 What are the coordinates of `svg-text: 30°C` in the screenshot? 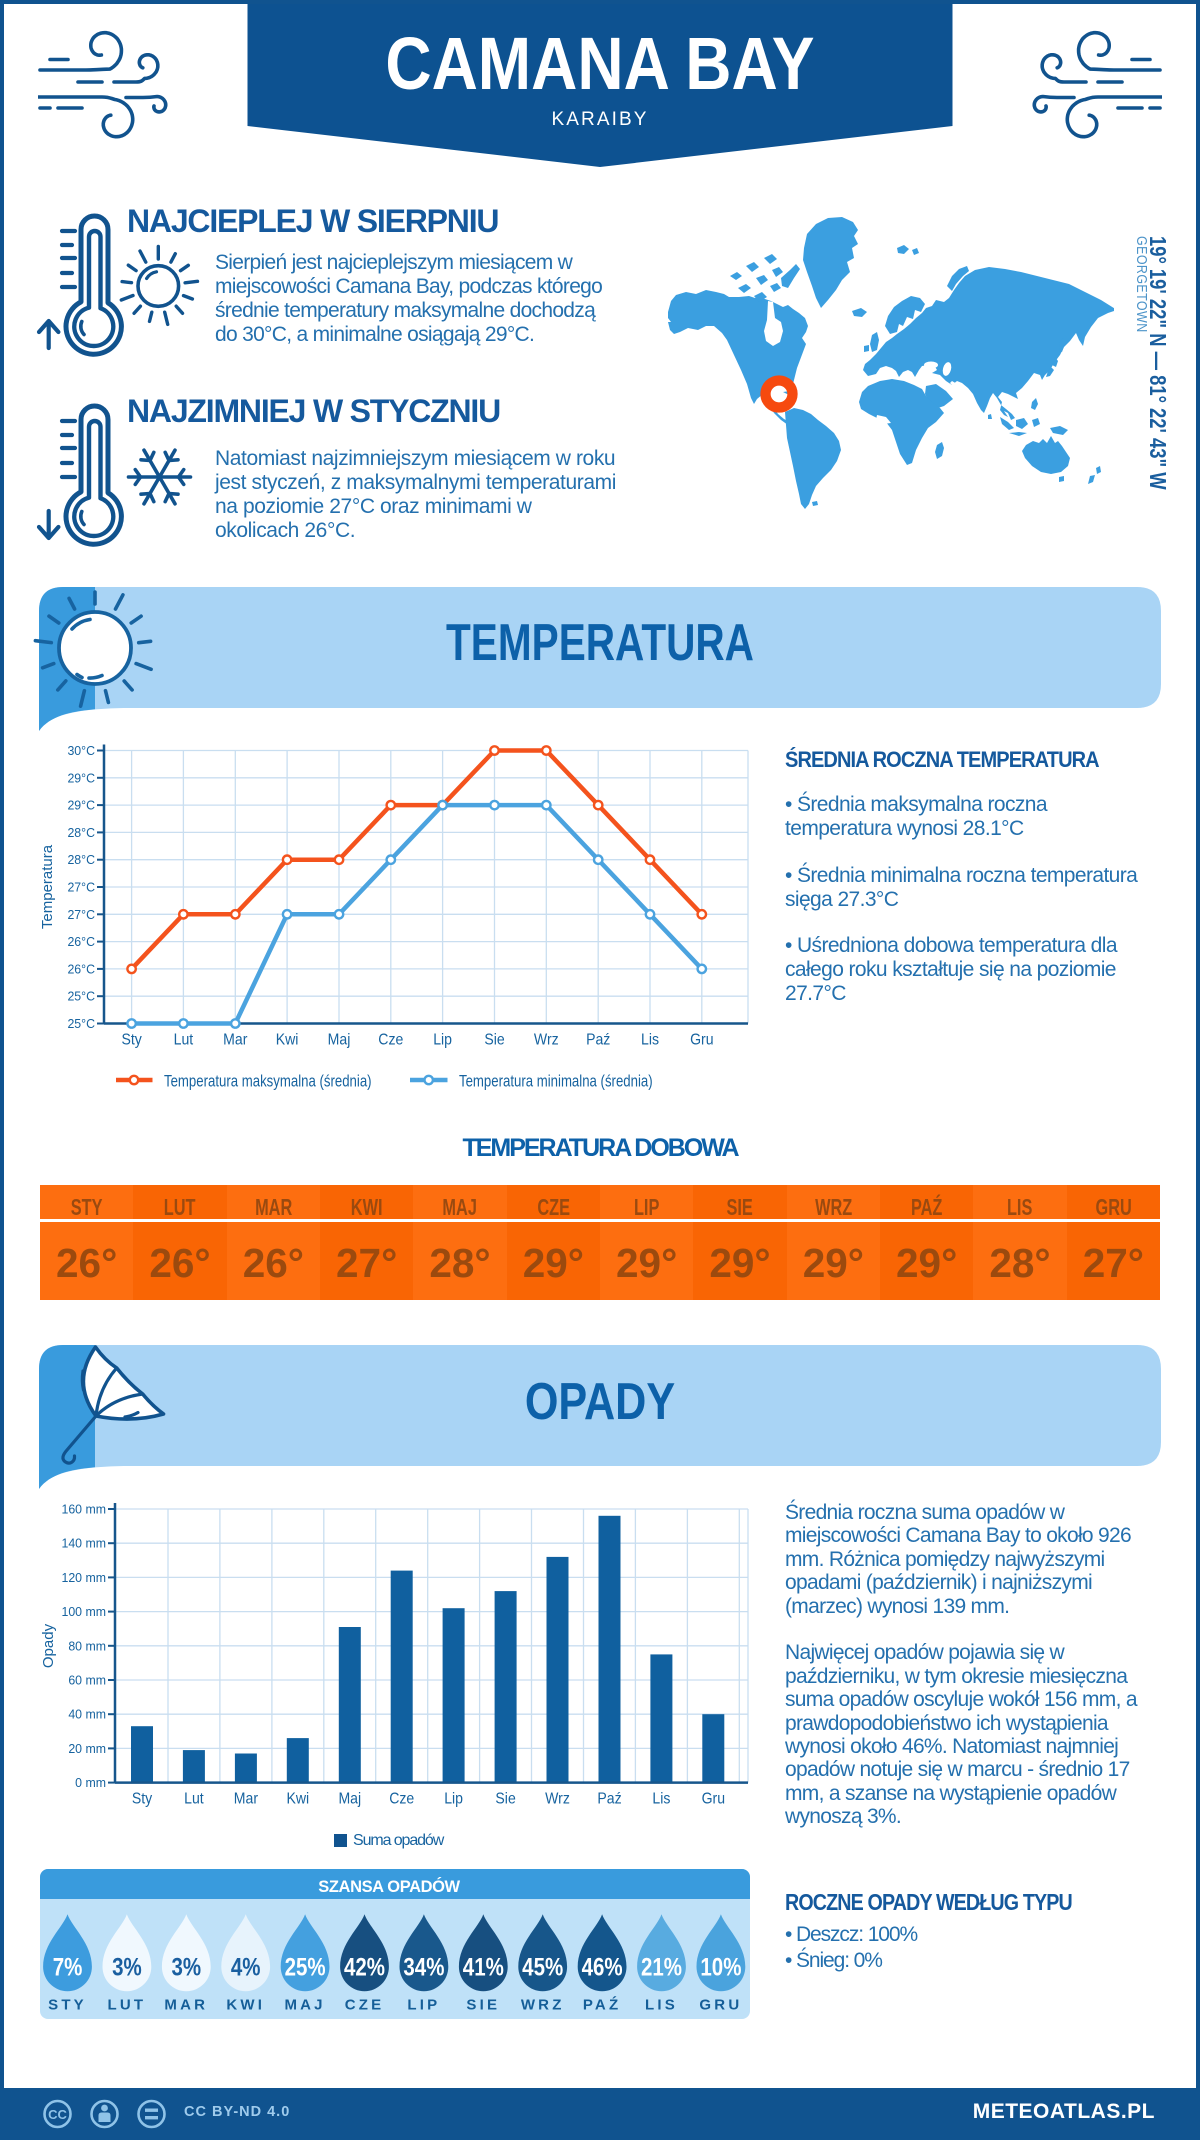 It's located at (81, 751).